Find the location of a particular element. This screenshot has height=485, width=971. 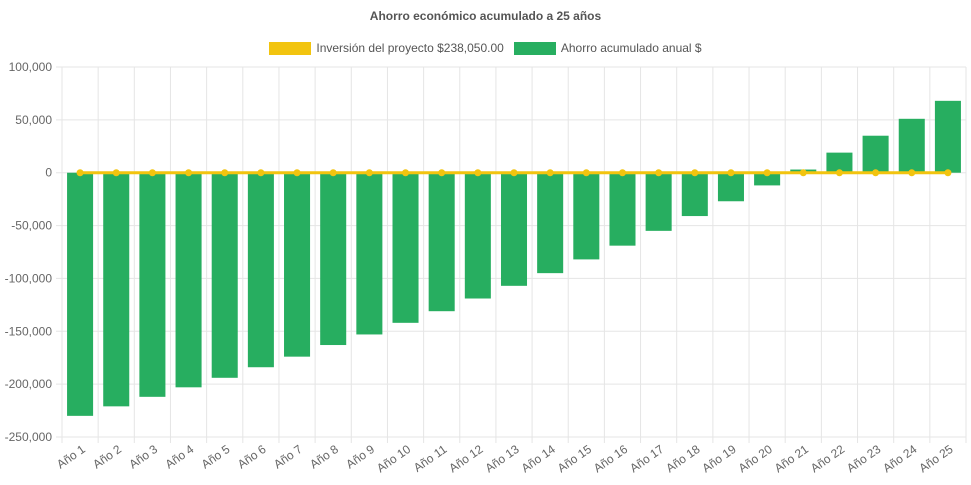

x-tick-label: Año 12 is located at coordinates (465, 458).